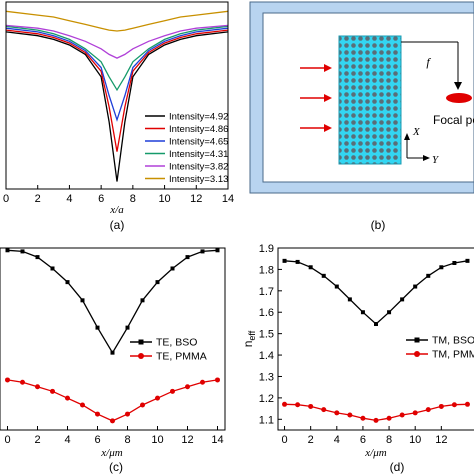 This screenshot has width=474, height=474. I want to click on panel-d-ylabel: neff, so click(249, 338).